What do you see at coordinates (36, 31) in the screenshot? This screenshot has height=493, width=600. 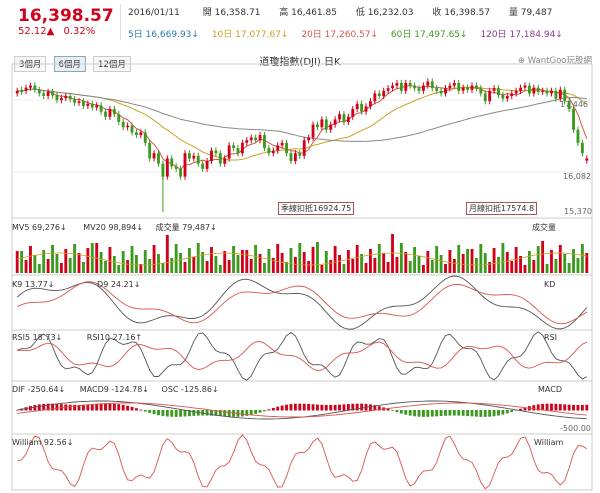 I see `change-value: 52.12▲` at bounding box center [36, 31].